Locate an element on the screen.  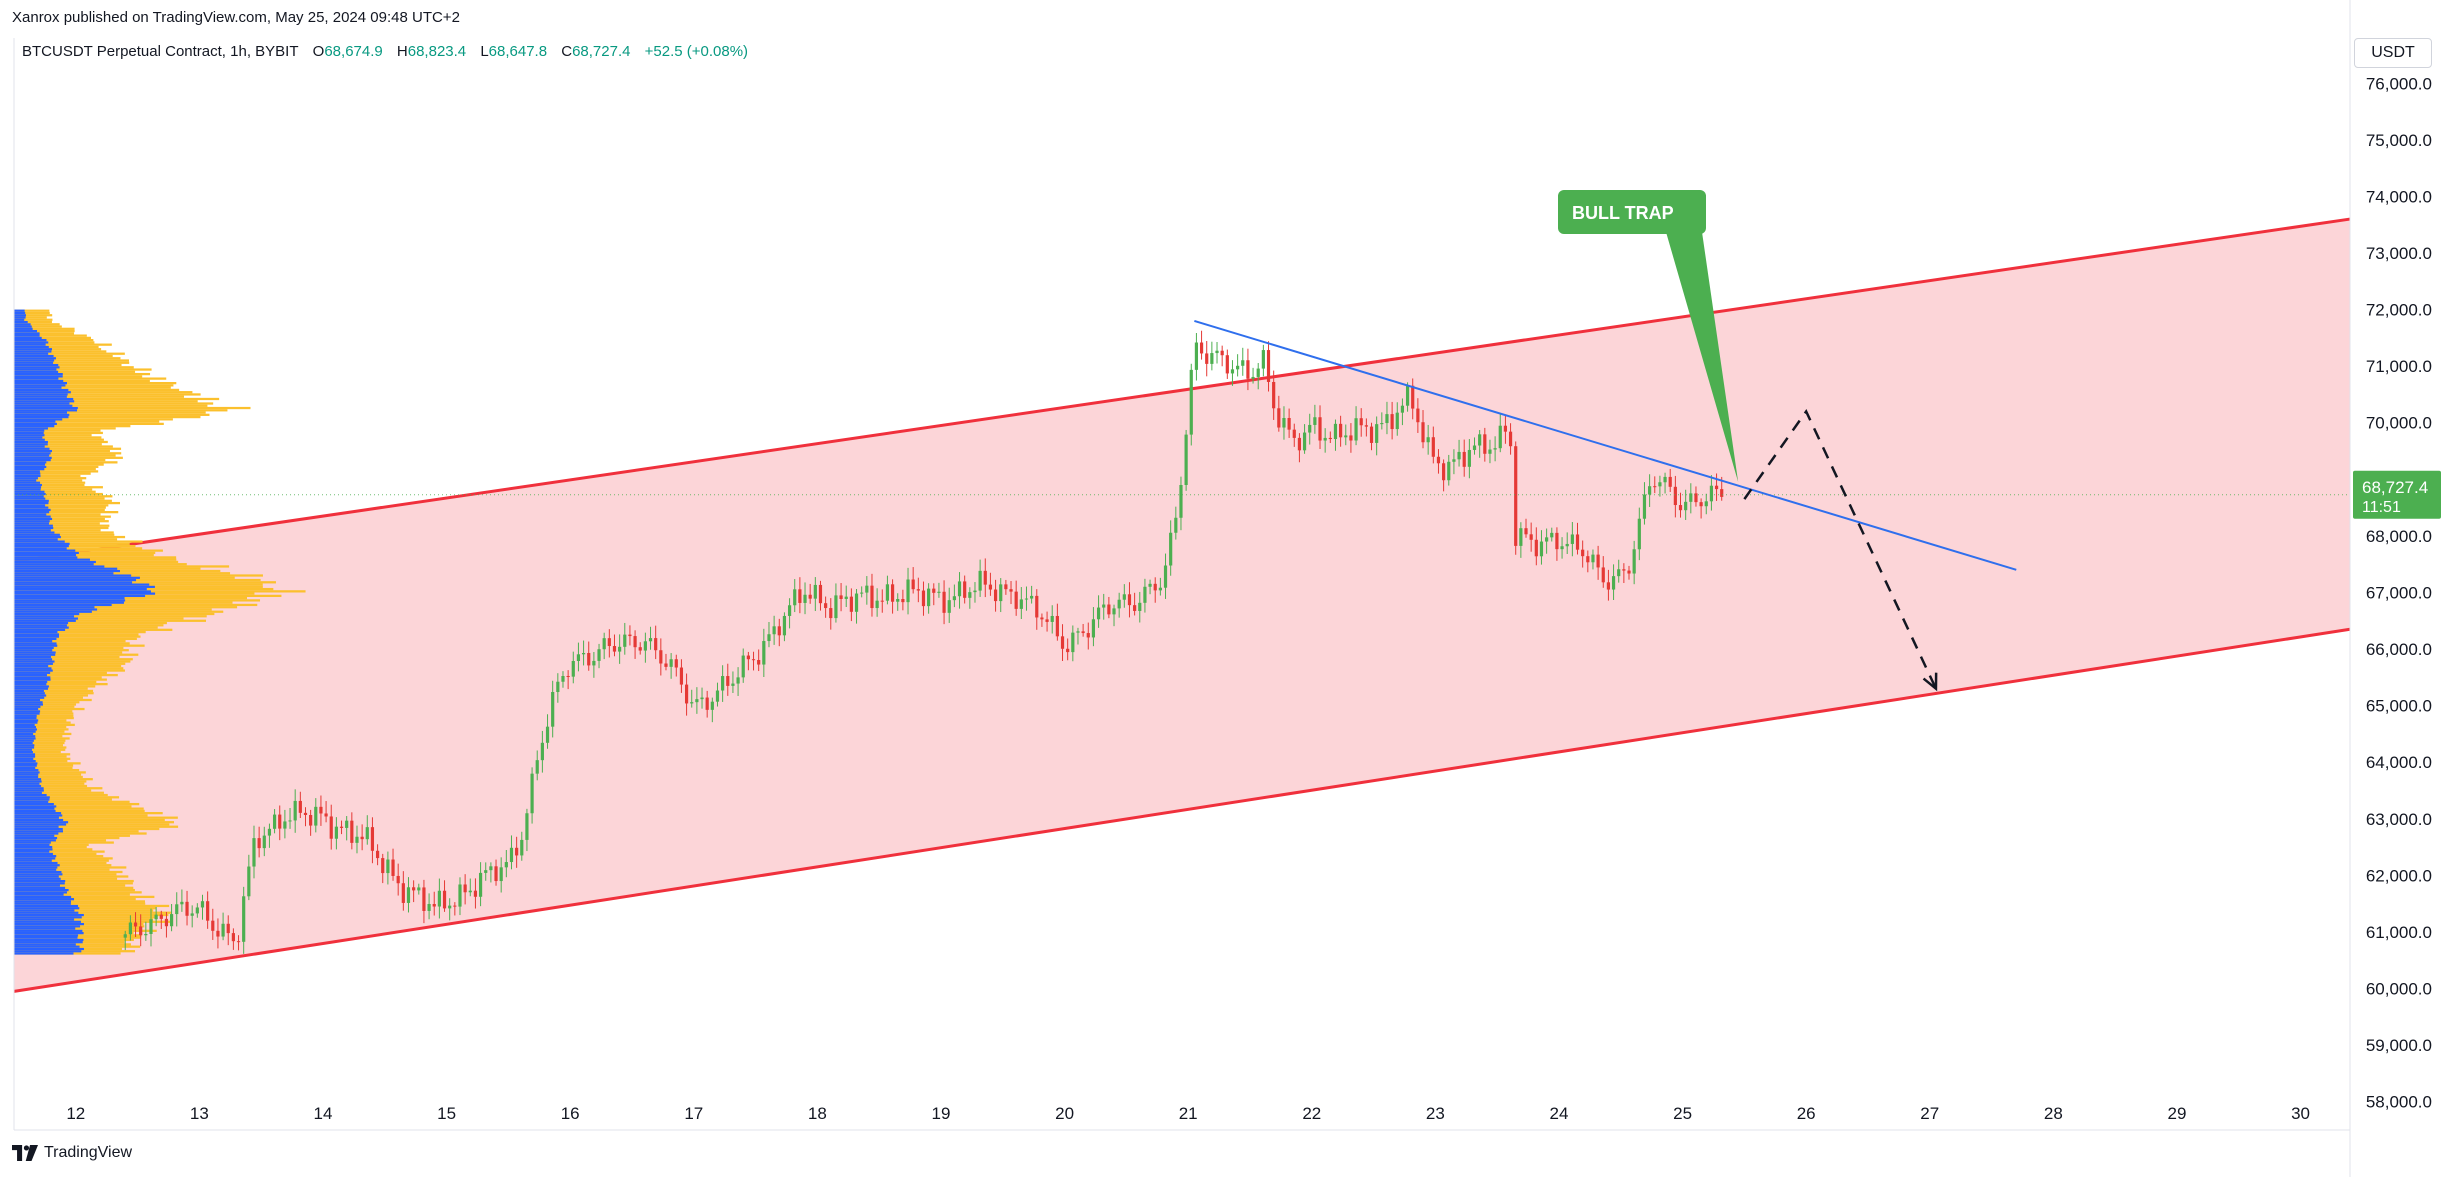
symbol-title: BTCUSDT Perpetual Contract, 1h, BYBIT is located at coordinates (160, 51).